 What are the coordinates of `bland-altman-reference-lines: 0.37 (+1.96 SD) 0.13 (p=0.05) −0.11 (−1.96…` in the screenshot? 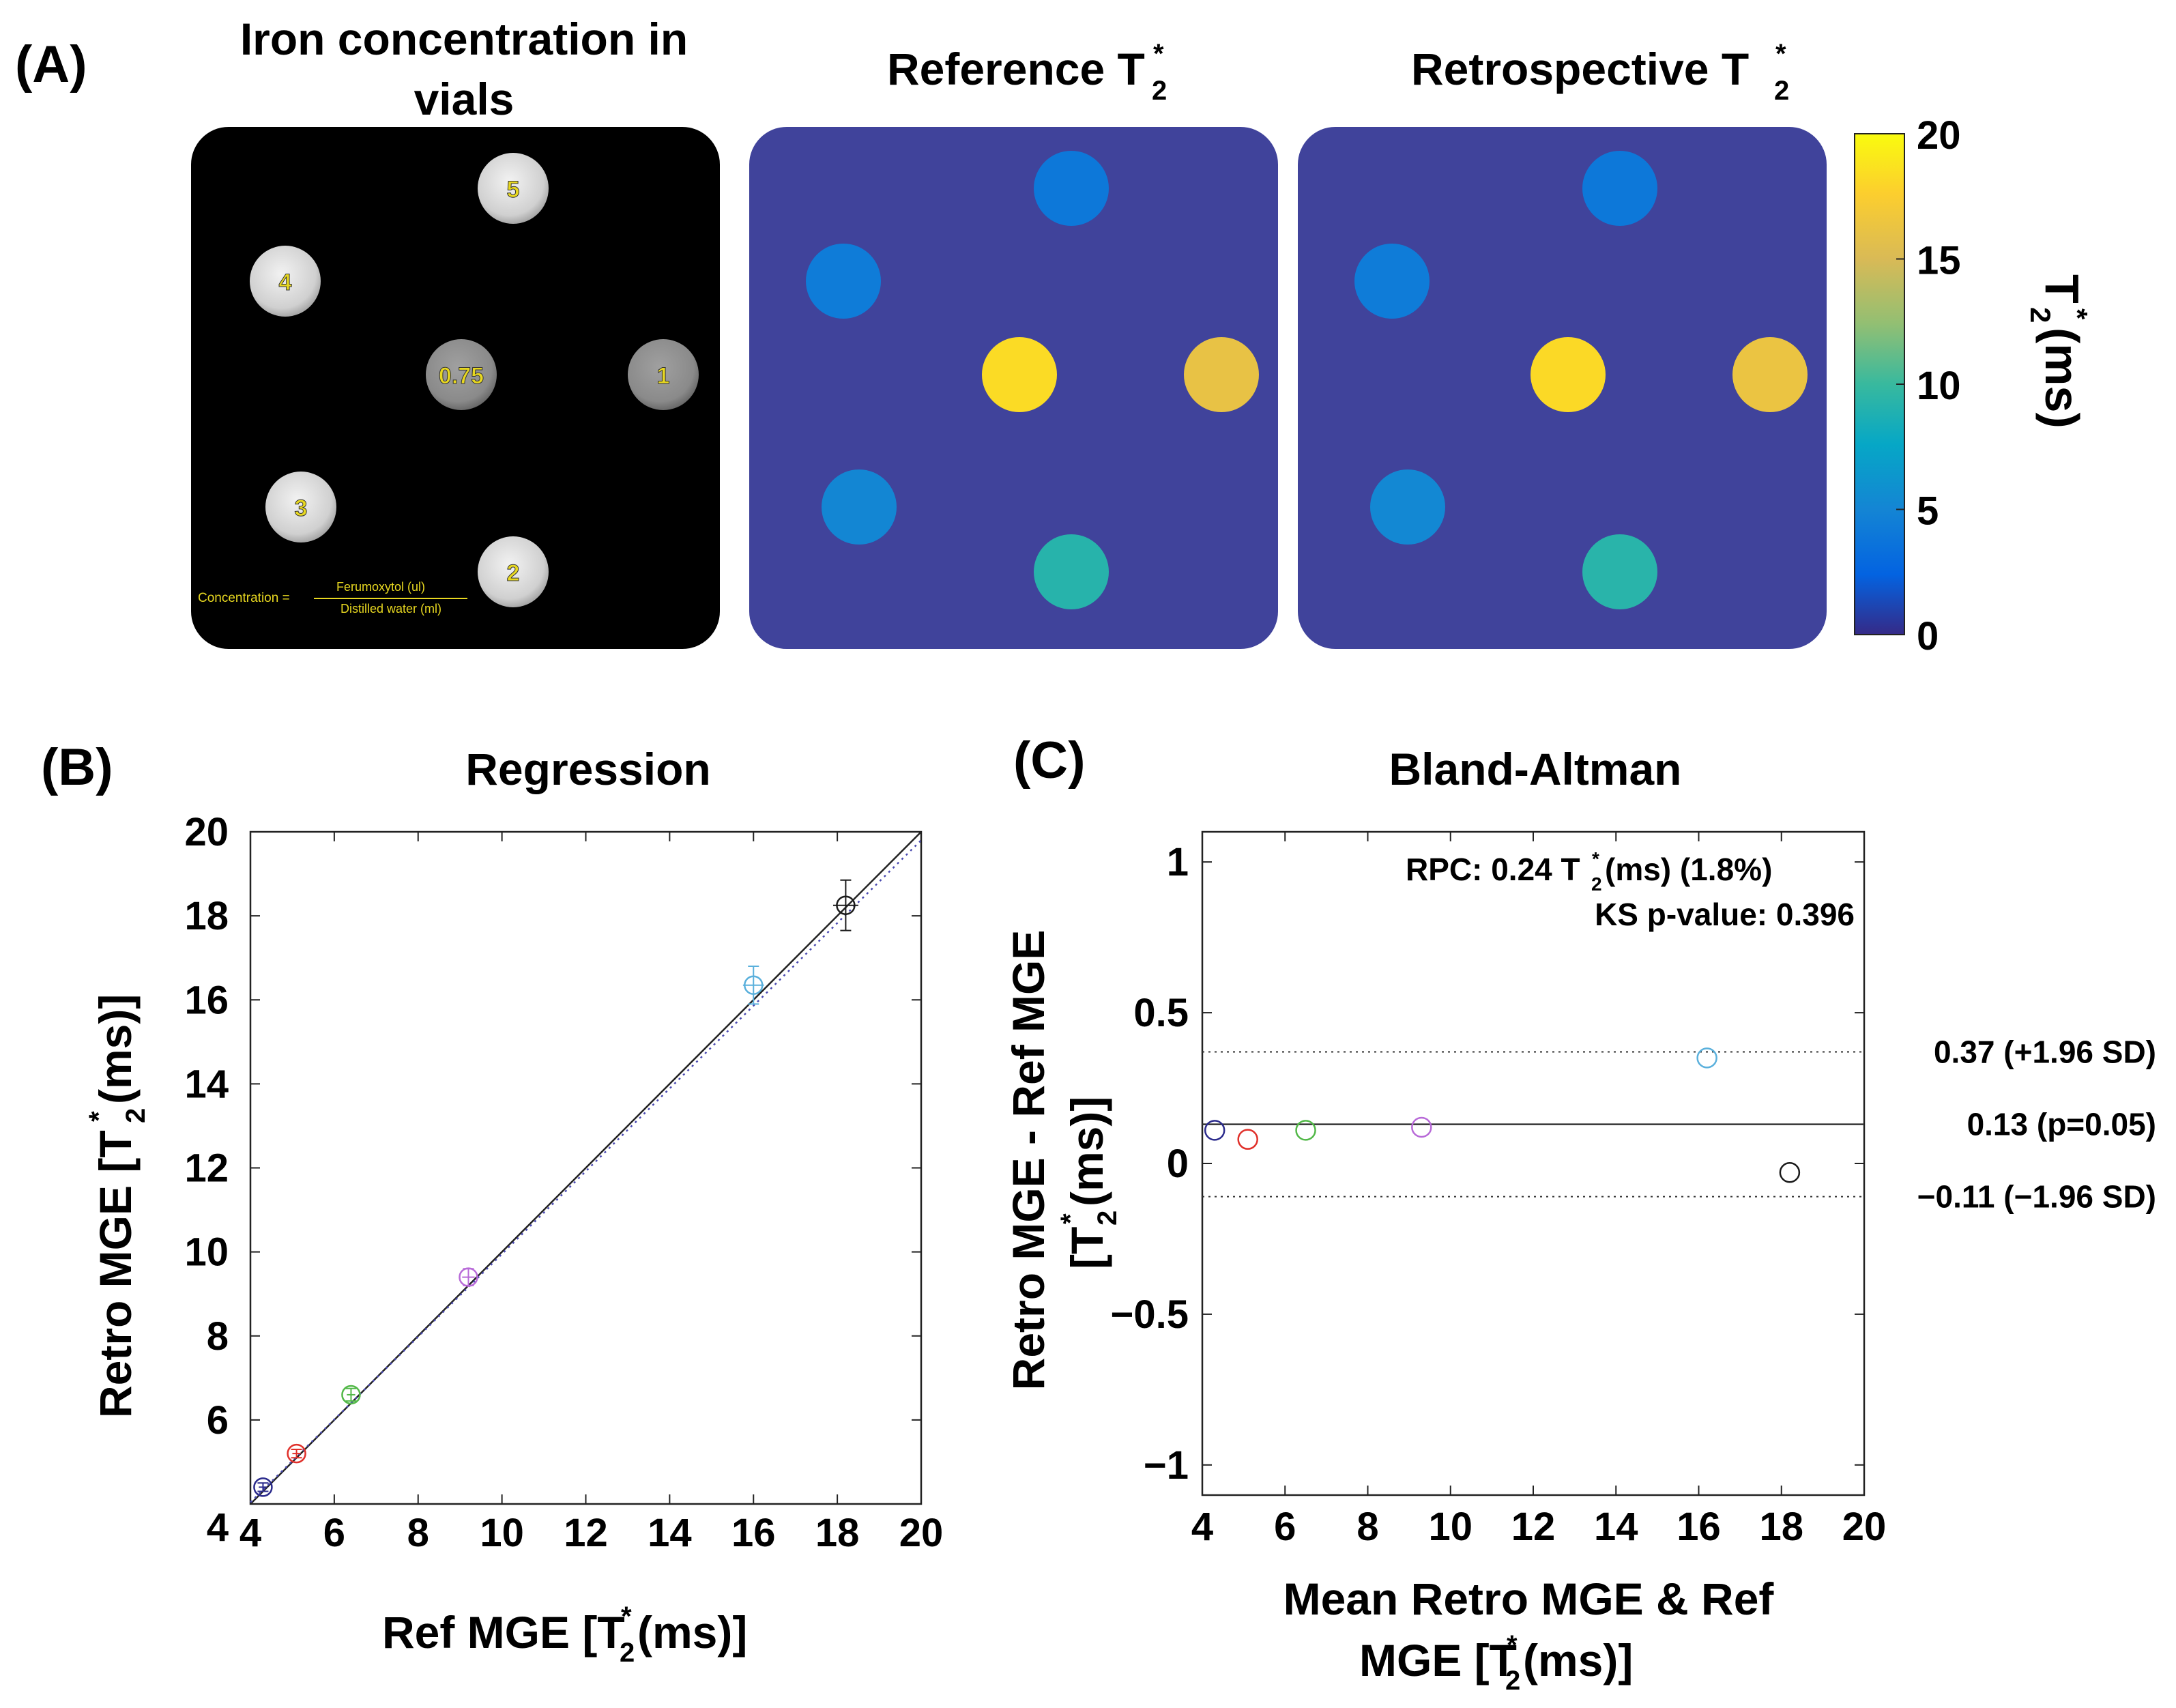 It's located at (1679, 1124).